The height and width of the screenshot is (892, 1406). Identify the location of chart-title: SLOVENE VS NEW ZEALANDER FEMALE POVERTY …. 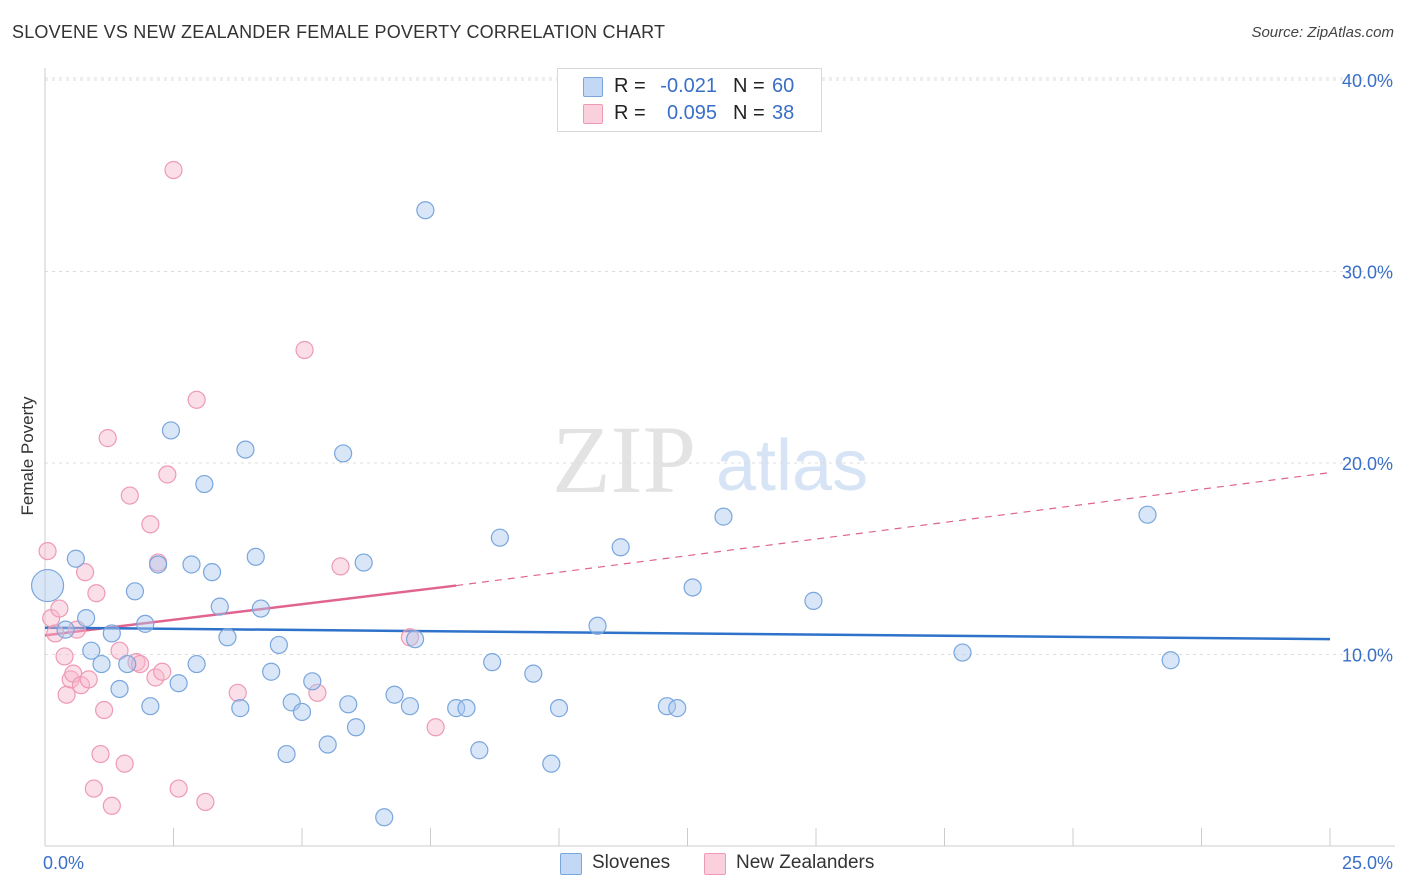
(339, 32).